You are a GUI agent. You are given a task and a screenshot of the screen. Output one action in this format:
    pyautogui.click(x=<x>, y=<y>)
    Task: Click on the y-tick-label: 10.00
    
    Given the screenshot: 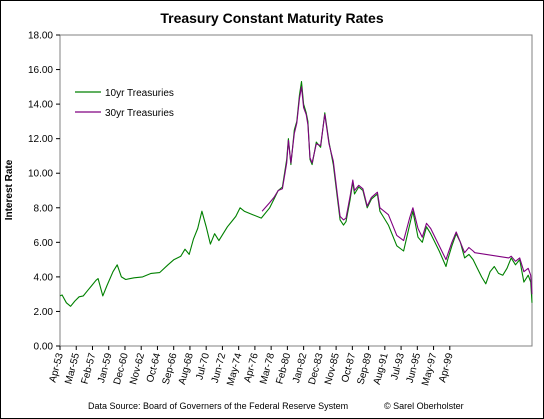 What is the action you would take?
    pyautogui.click(x=40, y=174)
    